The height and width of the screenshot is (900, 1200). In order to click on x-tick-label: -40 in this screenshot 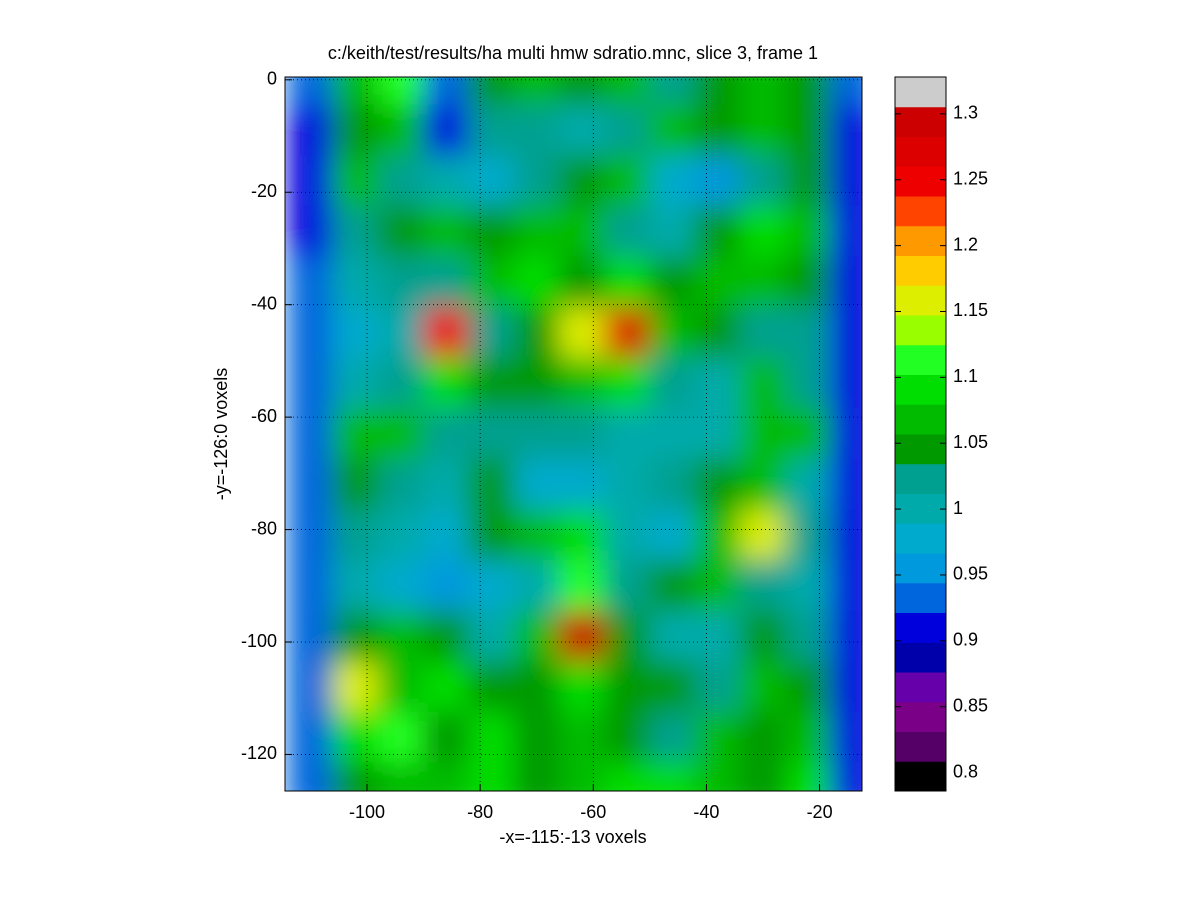, I will do `click(706, 812)`.